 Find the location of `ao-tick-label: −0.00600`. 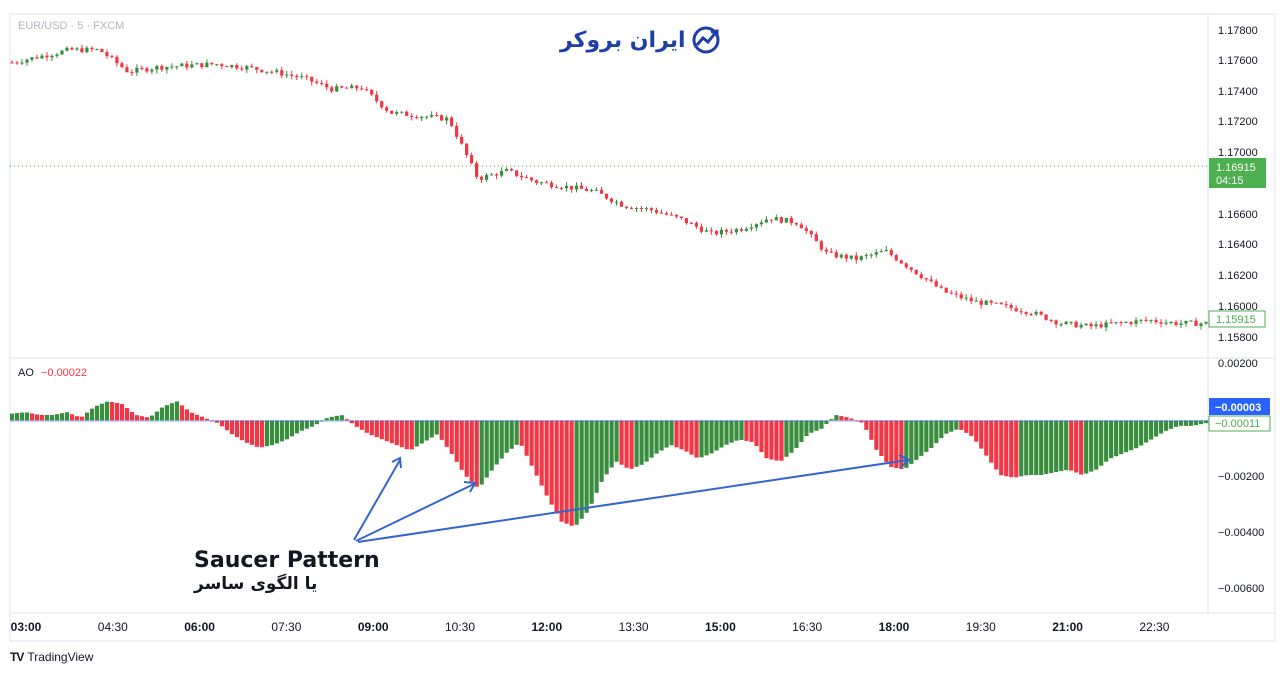

ao-tick-label: −0.00600 is located at coordinates (1241, 589).